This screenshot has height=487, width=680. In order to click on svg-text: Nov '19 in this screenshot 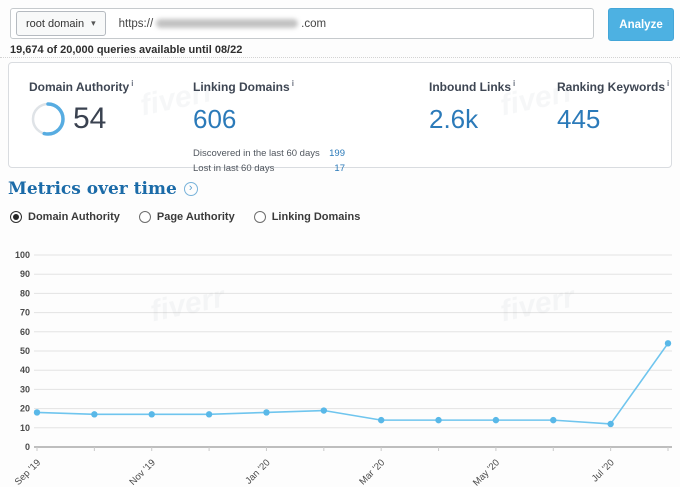, I will do `click(142, 472)`.